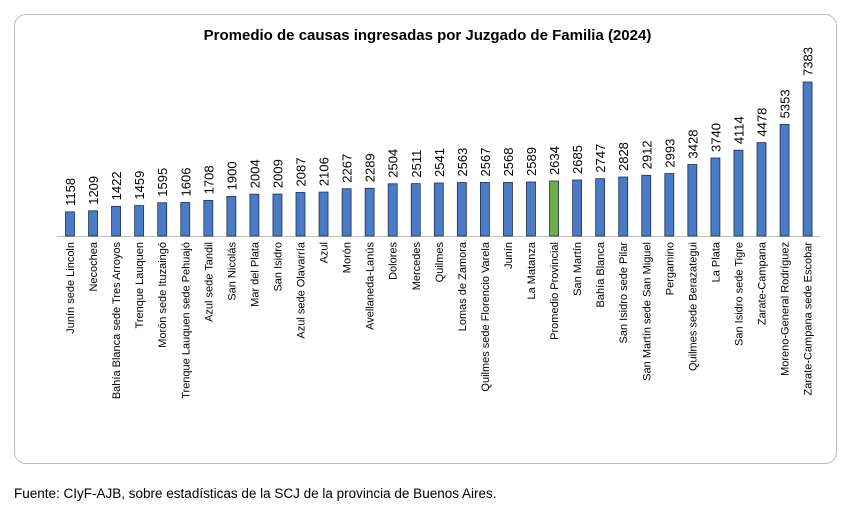 The height and width of the screenshot is (517, 855). I want to click on category-label: Morón sede Ituzaingó, so click(163, 295).